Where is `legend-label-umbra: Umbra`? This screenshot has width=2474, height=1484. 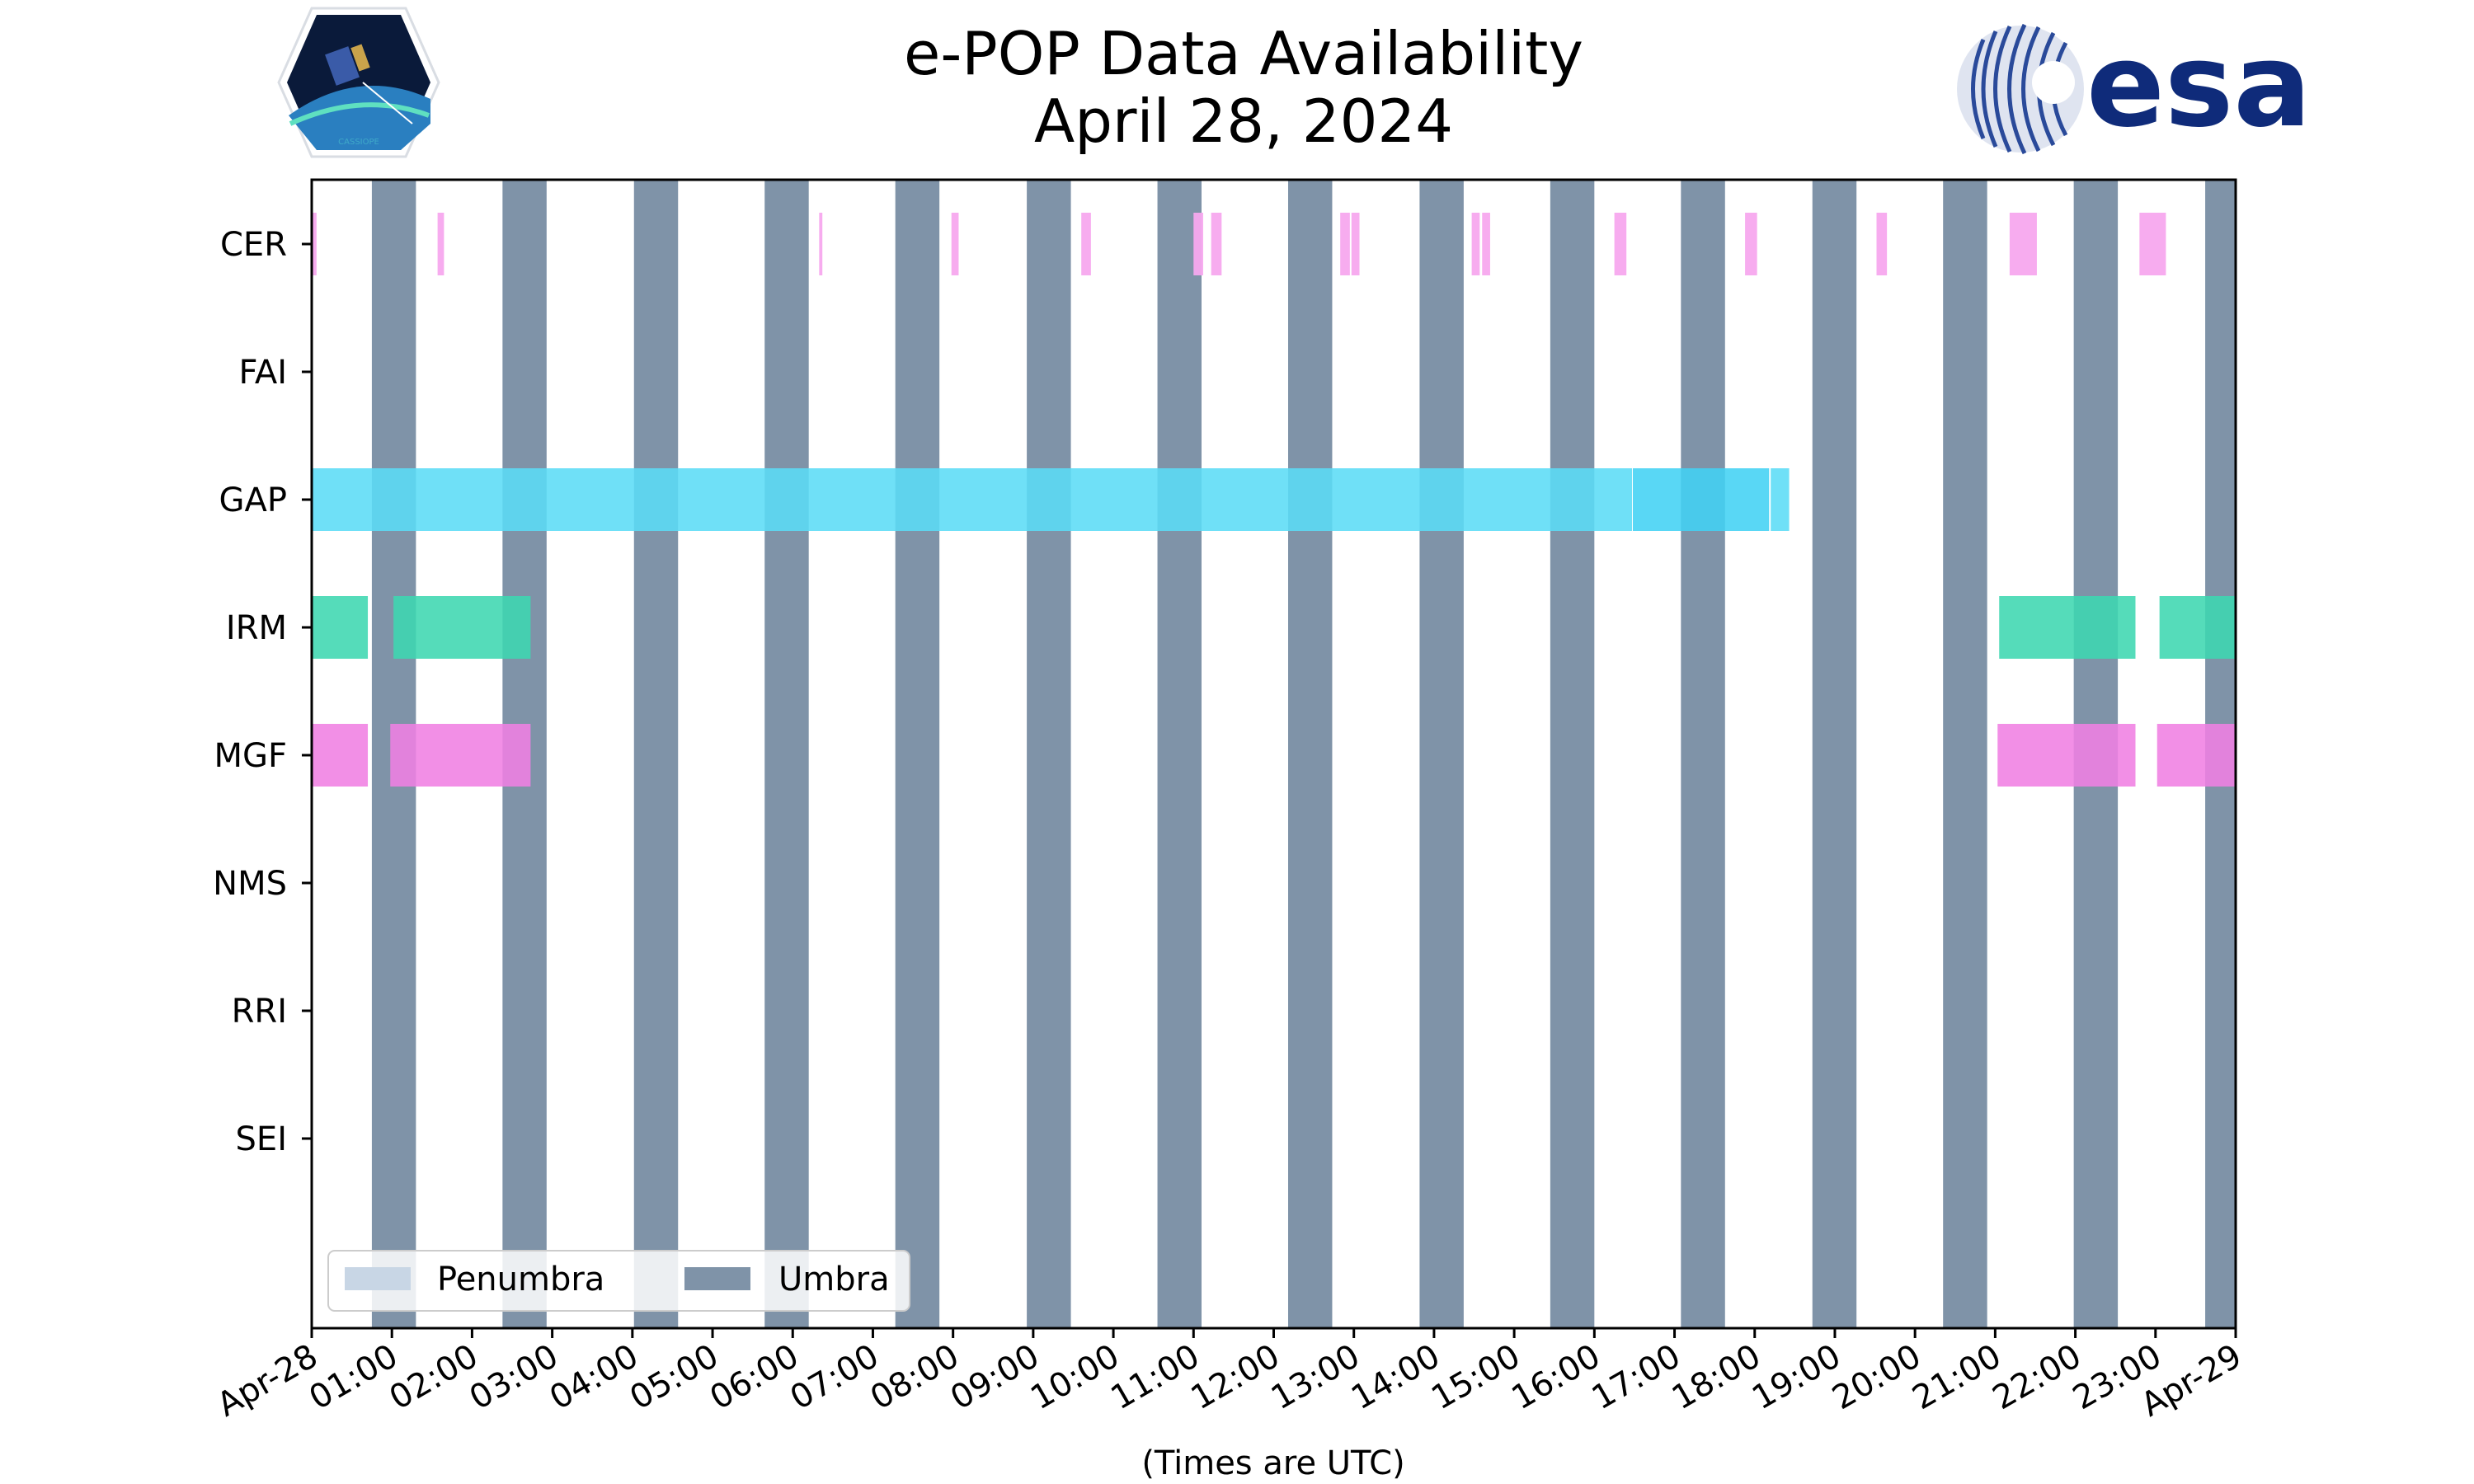 legend-label-umbra: Umbra is located at coordinates (834, 1279).